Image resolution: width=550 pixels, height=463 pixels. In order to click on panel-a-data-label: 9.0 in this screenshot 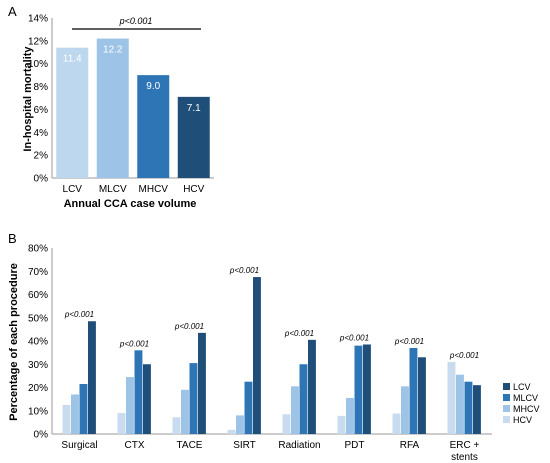, I will do `click(153, 86)`.